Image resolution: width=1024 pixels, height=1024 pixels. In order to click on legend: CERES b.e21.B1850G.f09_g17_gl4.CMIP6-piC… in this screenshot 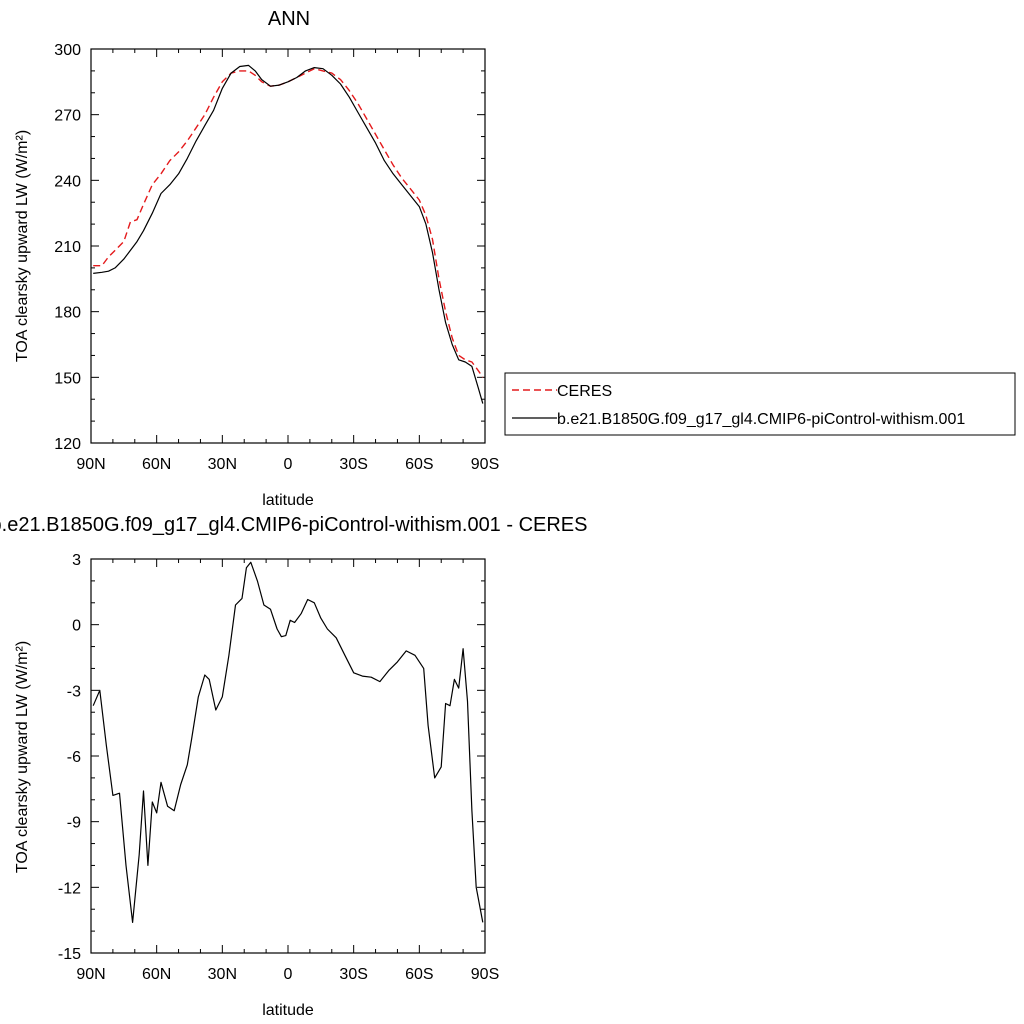, I will do `click(760, 404)`.